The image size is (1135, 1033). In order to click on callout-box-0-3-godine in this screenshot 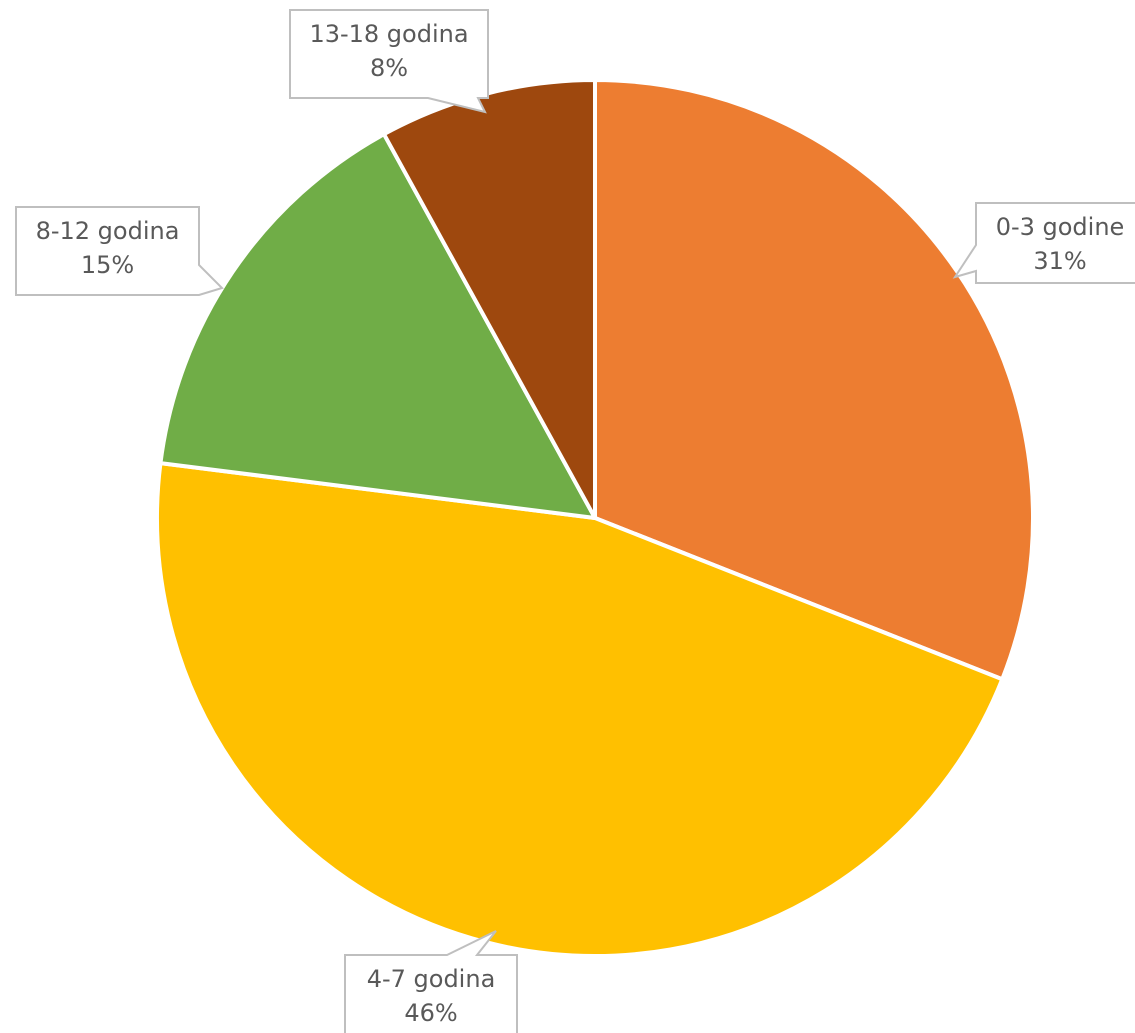, I will do `click(1043, 243)`.